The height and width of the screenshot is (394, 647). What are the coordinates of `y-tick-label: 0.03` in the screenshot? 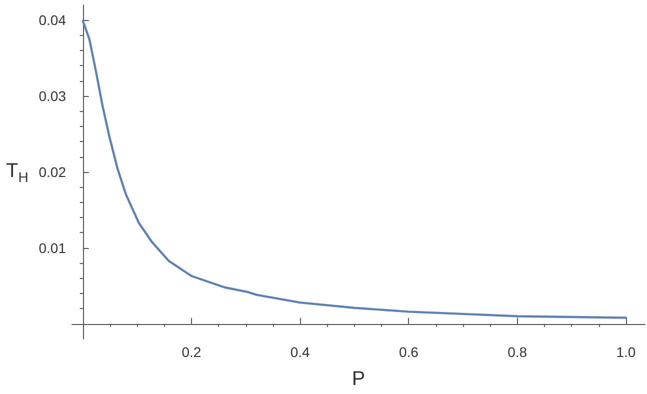 It's located at (52, 96).